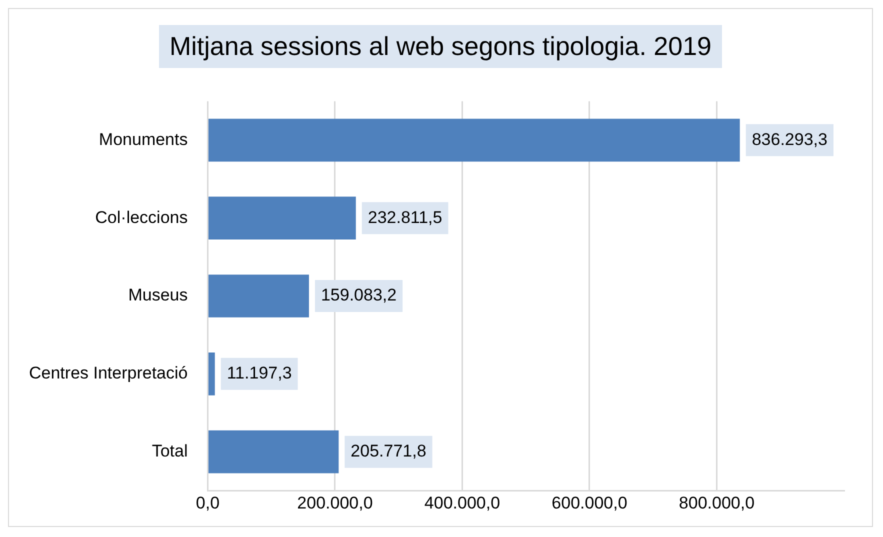 The image size is (883, 537). I want to click on x-tick-label: 0,0, so click(208, 503).